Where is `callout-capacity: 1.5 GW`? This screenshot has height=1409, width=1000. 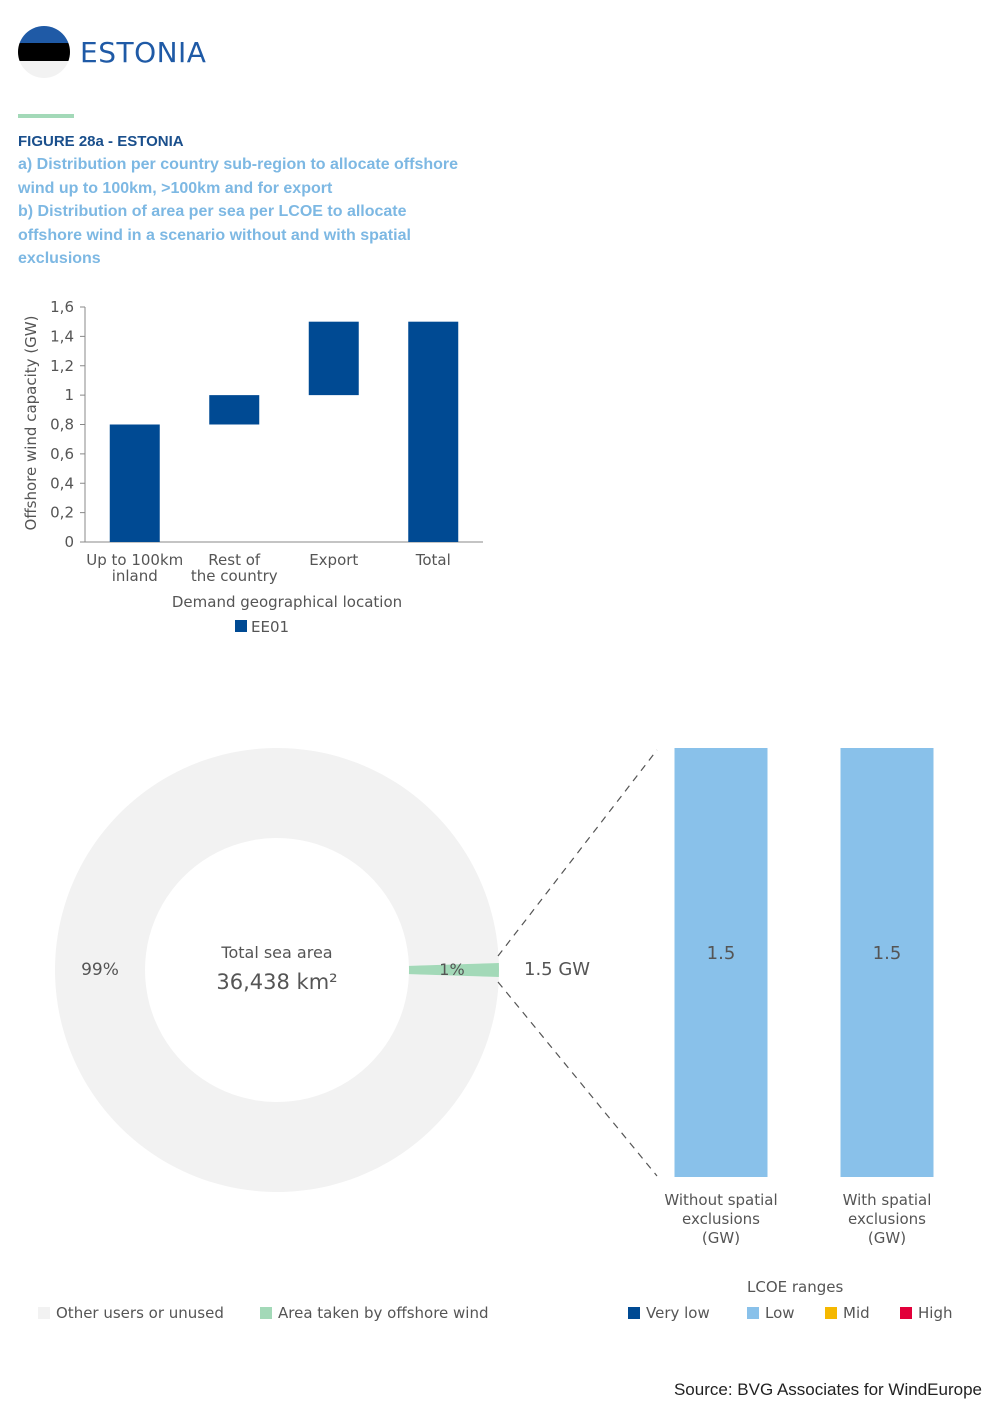 callout-capacity: 1.5 GW is located at coordinates (557, 969).